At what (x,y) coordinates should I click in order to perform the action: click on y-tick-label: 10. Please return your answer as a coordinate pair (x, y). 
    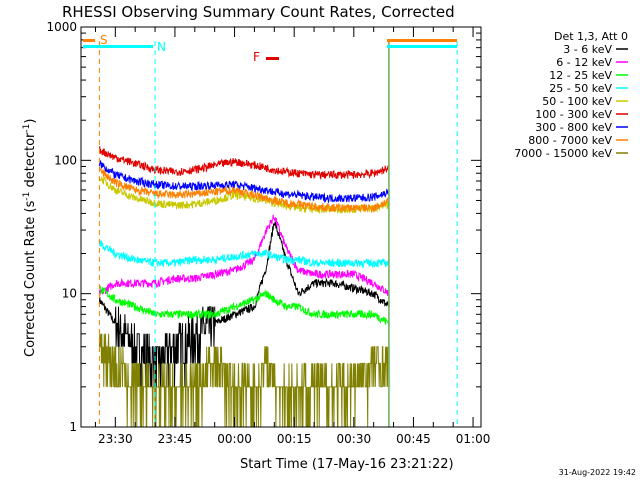
    Looking at the image, I should click on (69, 294).